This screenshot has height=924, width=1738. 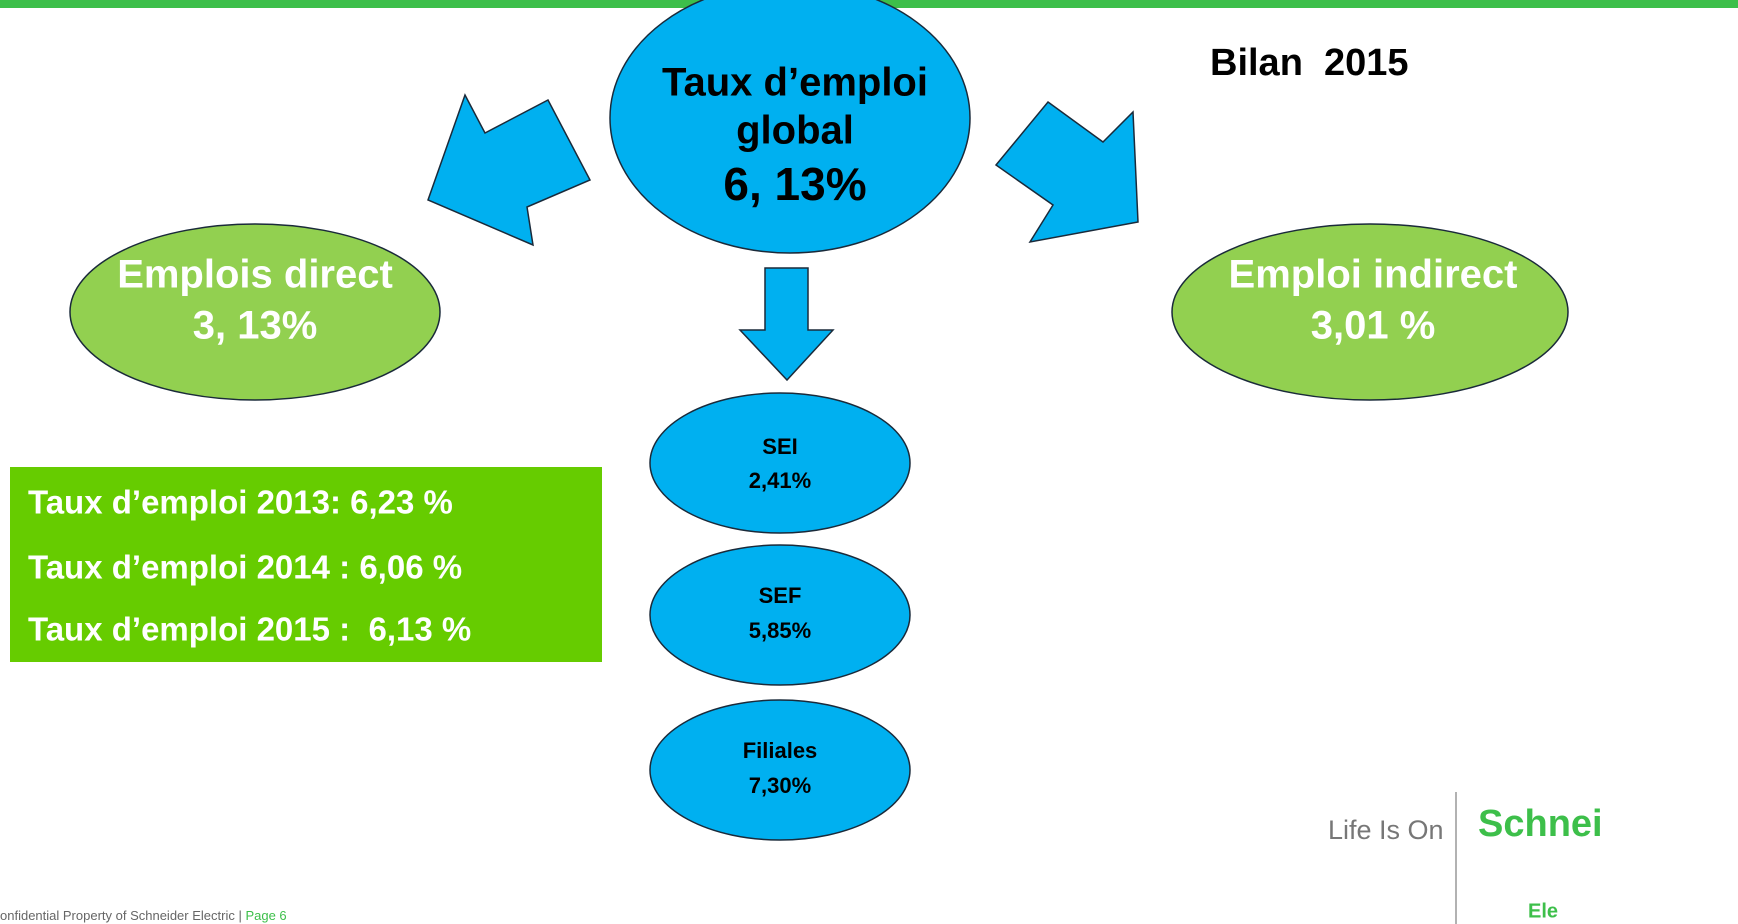 I want to click on history-box, so click(x=306, y=564).